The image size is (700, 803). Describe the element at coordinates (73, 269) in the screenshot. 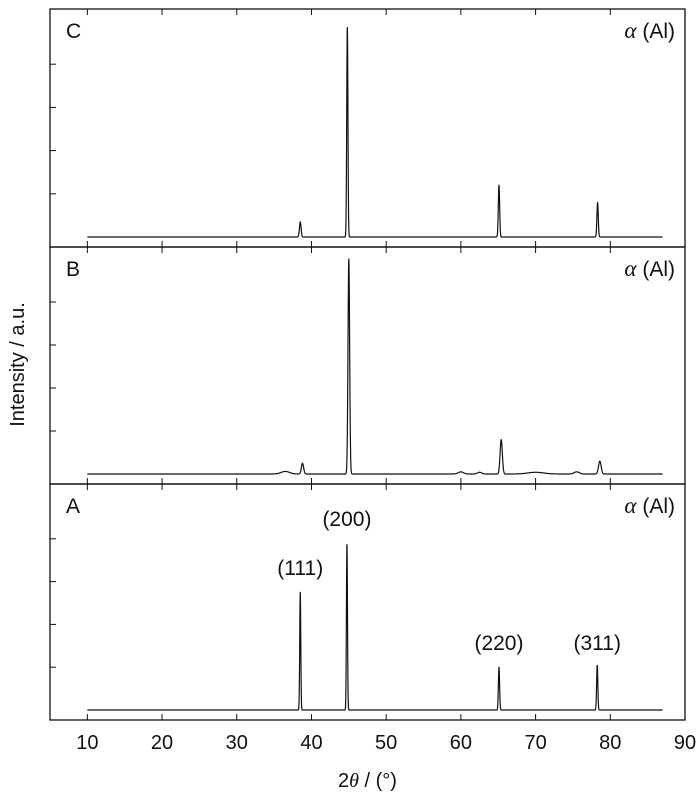

I see `panel-label: B` at that location.